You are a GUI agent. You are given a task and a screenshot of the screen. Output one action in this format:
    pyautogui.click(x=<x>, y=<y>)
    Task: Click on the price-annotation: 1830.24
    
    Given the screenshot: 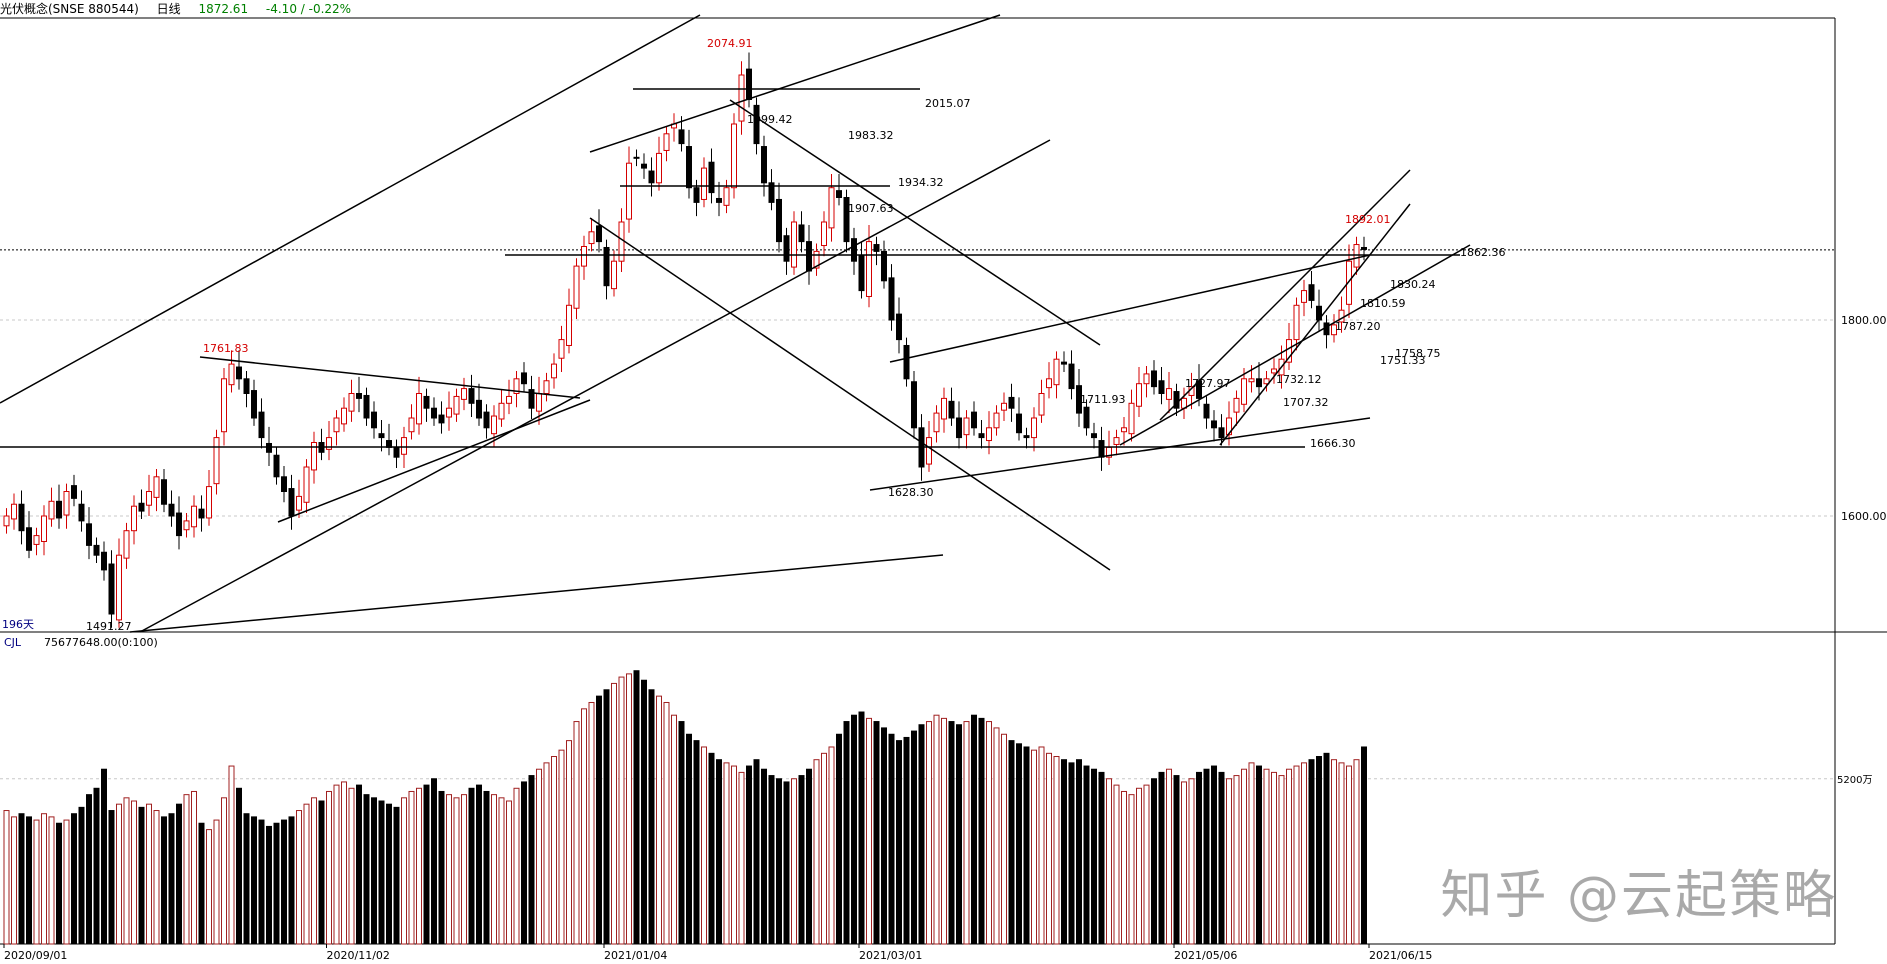 What is the action you would take?
    pyautogui.click(x=1413, y=284)
    